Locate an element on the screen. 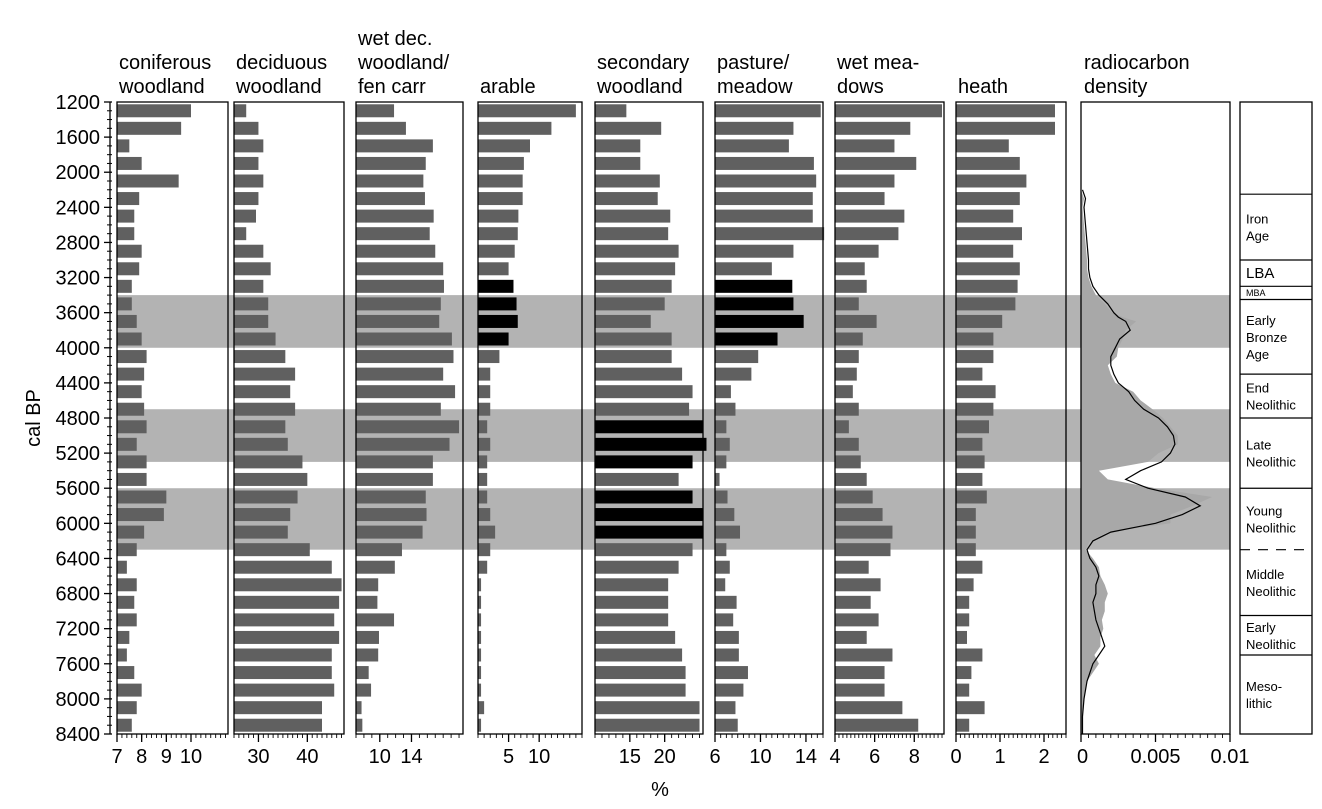  y-tick-label: 8400 is located at coordinates (78, 735).